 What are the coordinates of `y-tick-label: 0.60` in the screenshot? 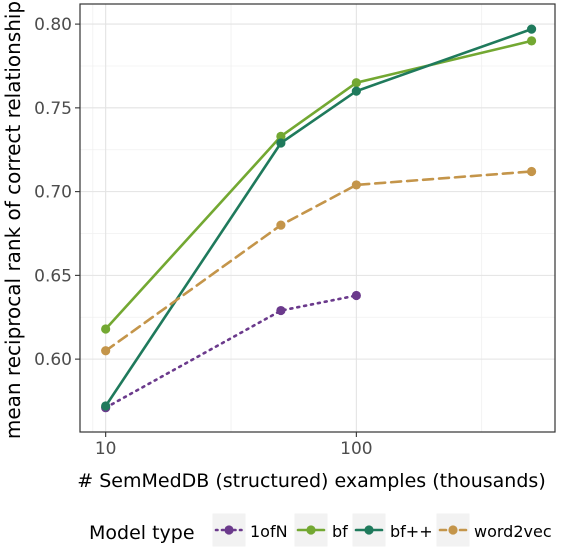 It's located at (53, 360).